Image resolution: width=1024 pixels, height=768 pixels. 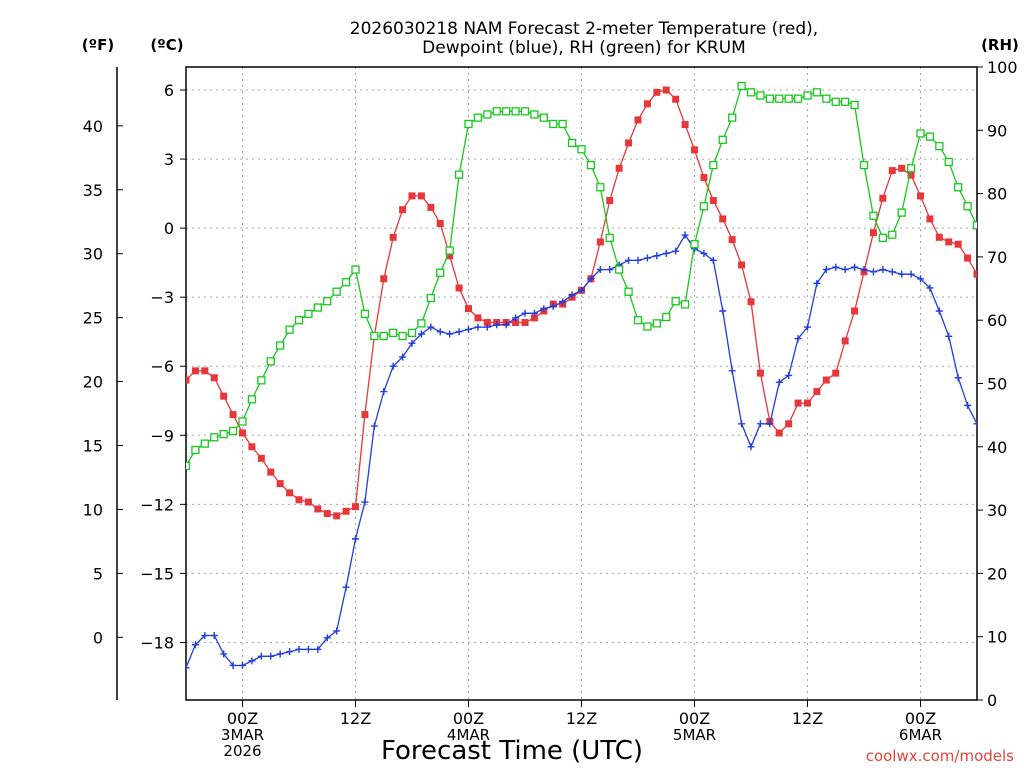 I want to click on rh-tick-label: 50, so click(x=997, y=384).